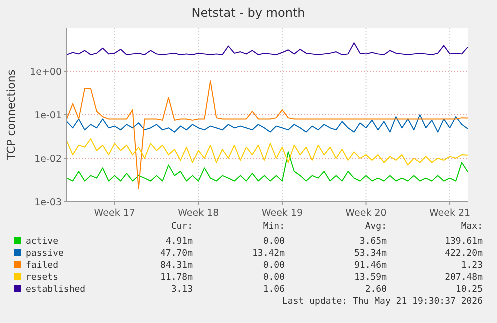 The height and width of the screenshot is (323, 497). What do you see at coordinates (199, 213) in the screenshot?
I see `x-tick-label: Week 18` at bounding box center [199, 213].